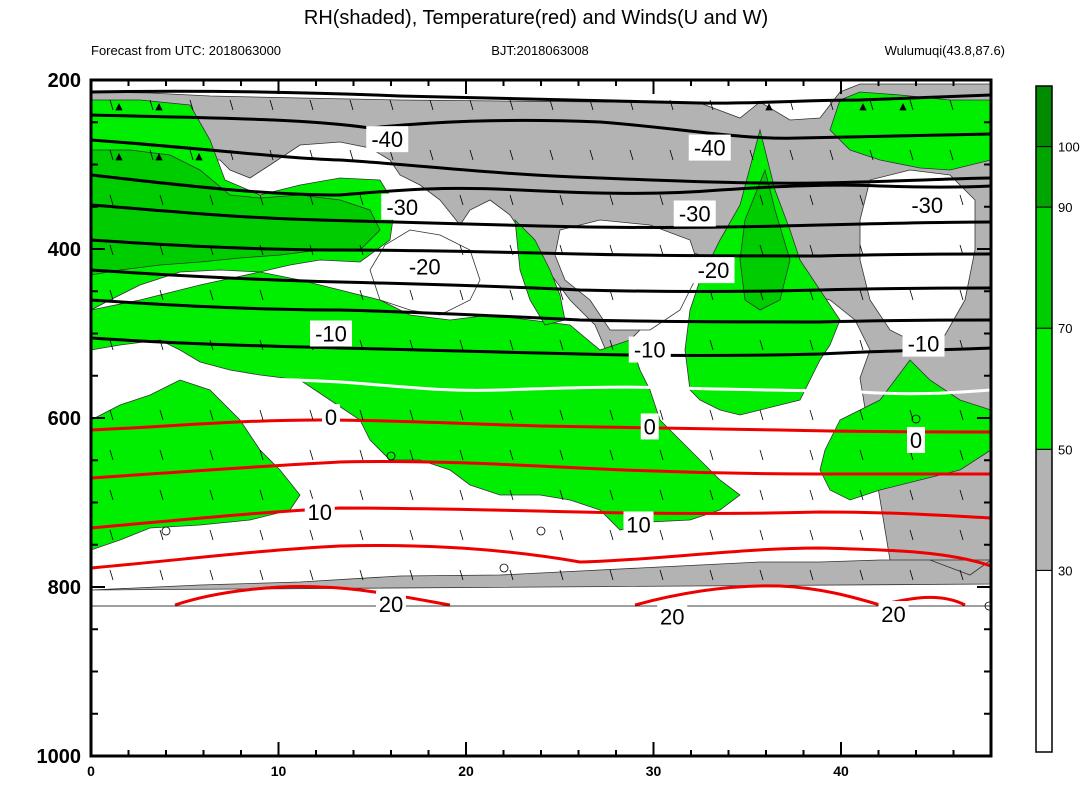 The height and width of the screenshot is (806, 1087). Describe the element at coordinates (541, 185) in the screenshot. I see `isotherm-m30` at that location.